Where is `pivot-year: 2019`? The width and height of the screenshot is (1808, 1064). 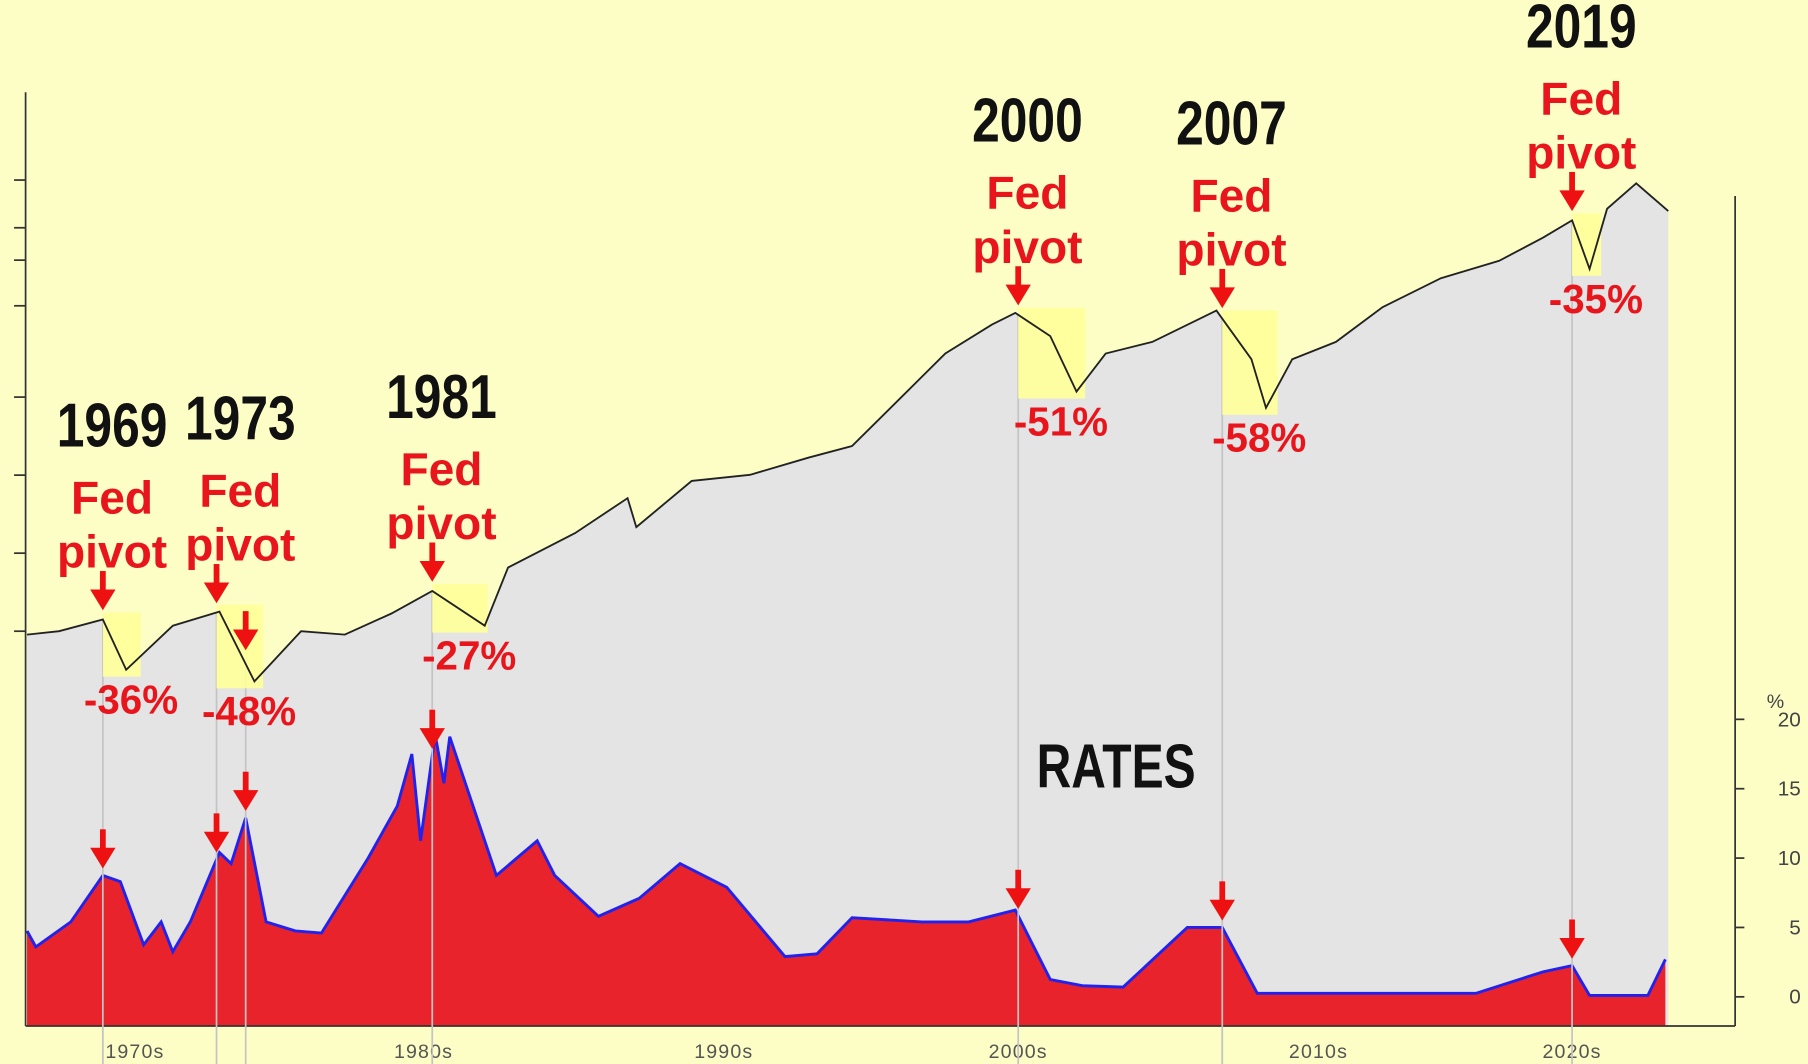 pivot-year: 2019 is located at coordinates (1581, 30).